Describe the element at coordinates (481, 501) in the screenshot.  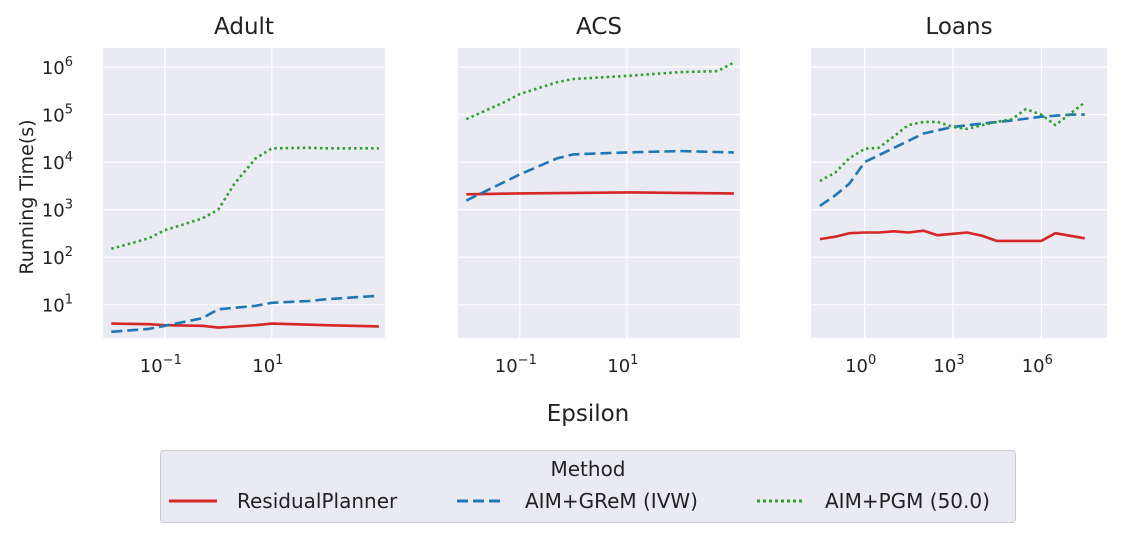
I see `legend-swatch-blue-dashed` at that location.